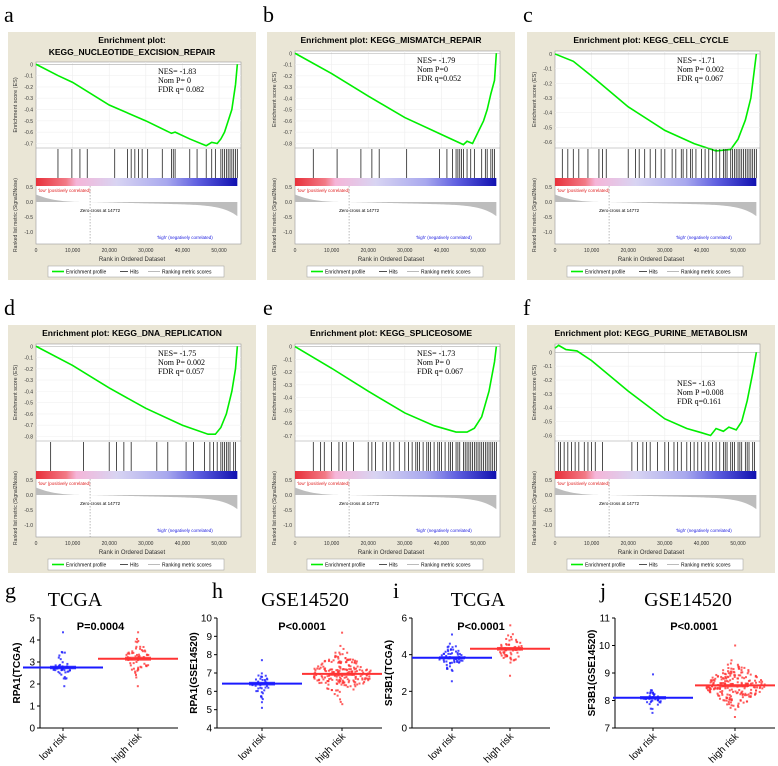 This screenshot has height=766, width=778. Describe the element at coordinates (607, 674) in the screenshot. I see `y-tick-label: 9` at that location.